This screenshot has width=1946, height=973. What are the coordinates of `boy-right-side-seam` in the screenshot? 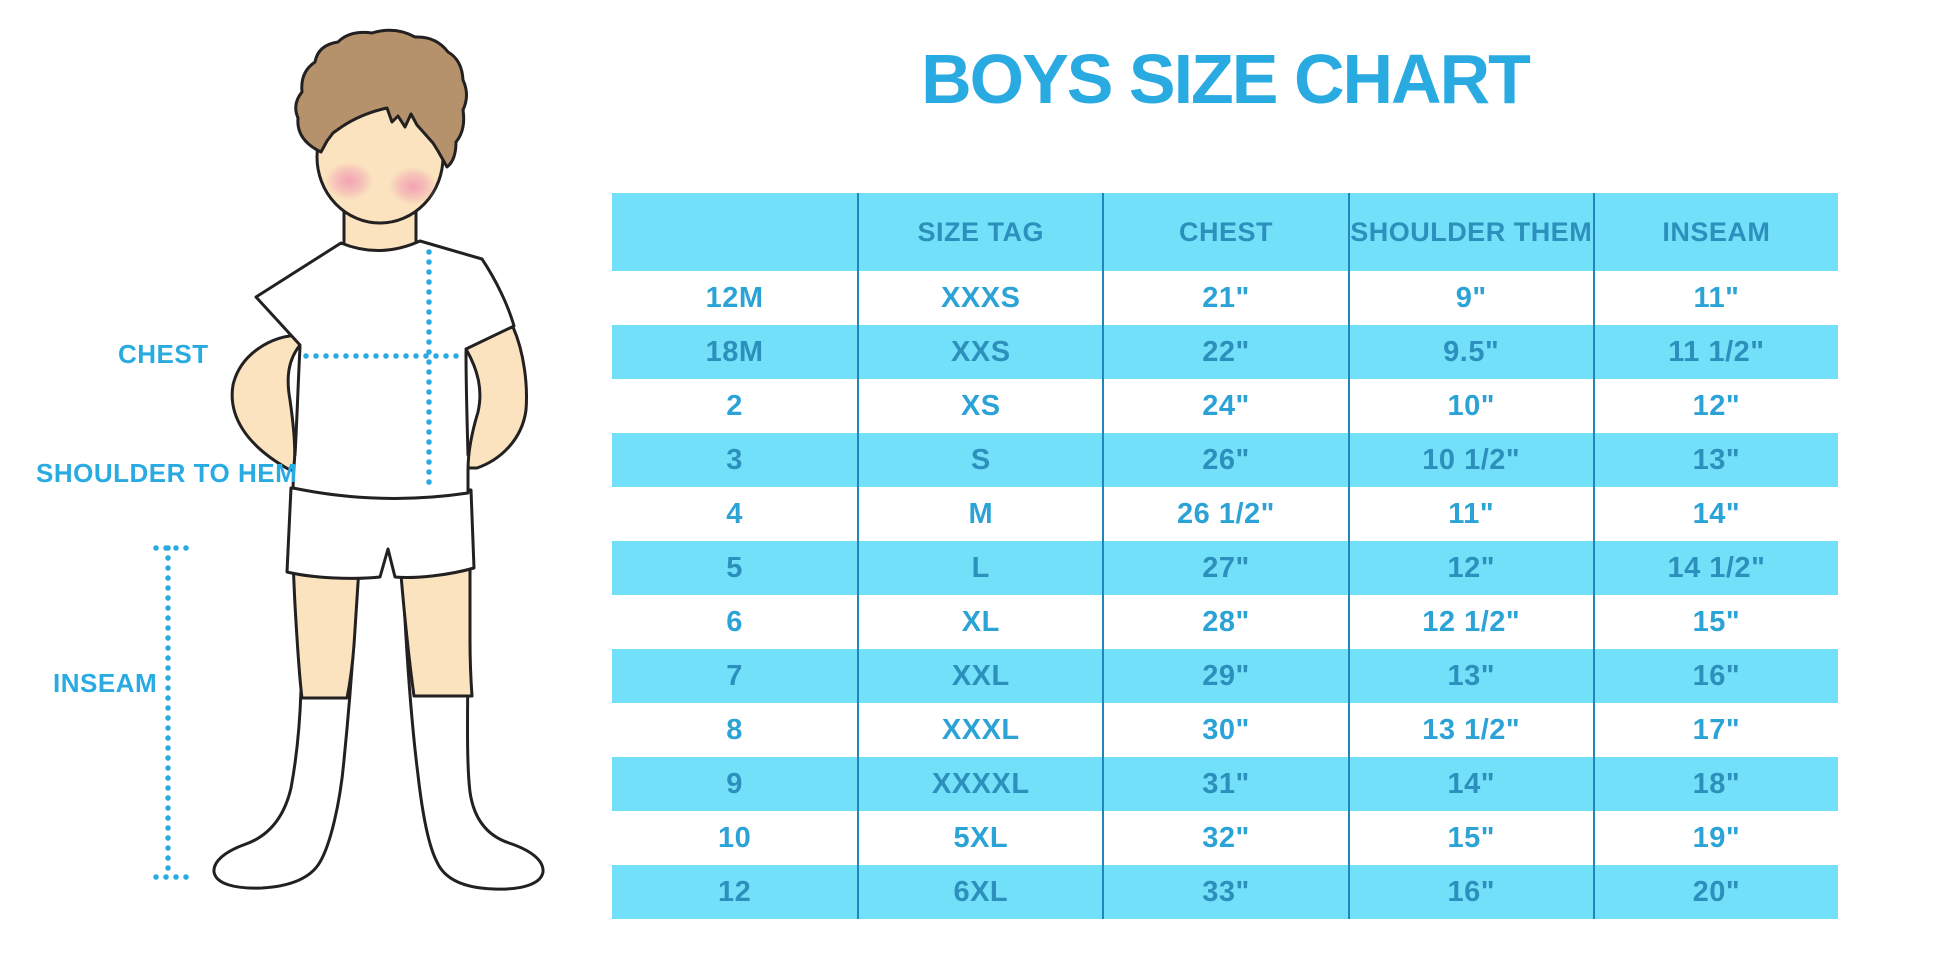 It's located at (467, 403).